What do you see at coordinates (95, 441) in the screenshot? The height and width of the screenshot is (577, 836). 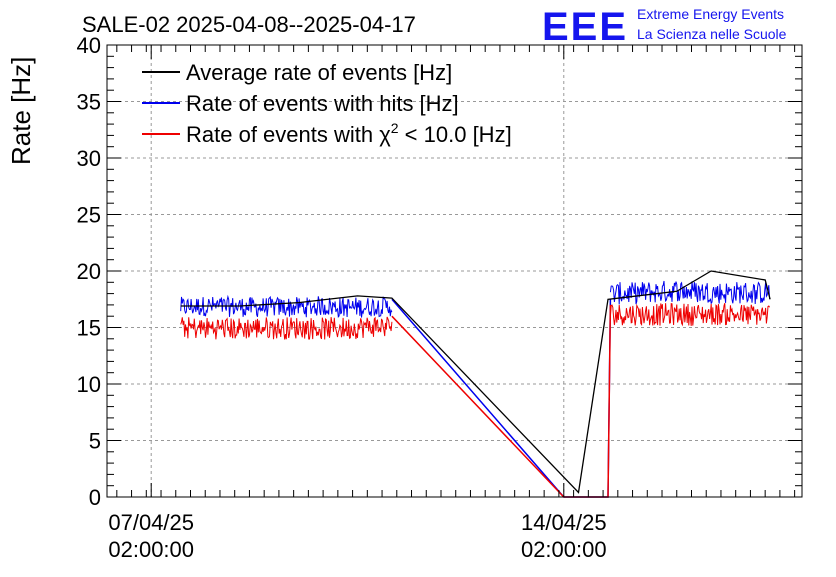 I see `y-tick-label: 5` at bounding box center [95, 441].